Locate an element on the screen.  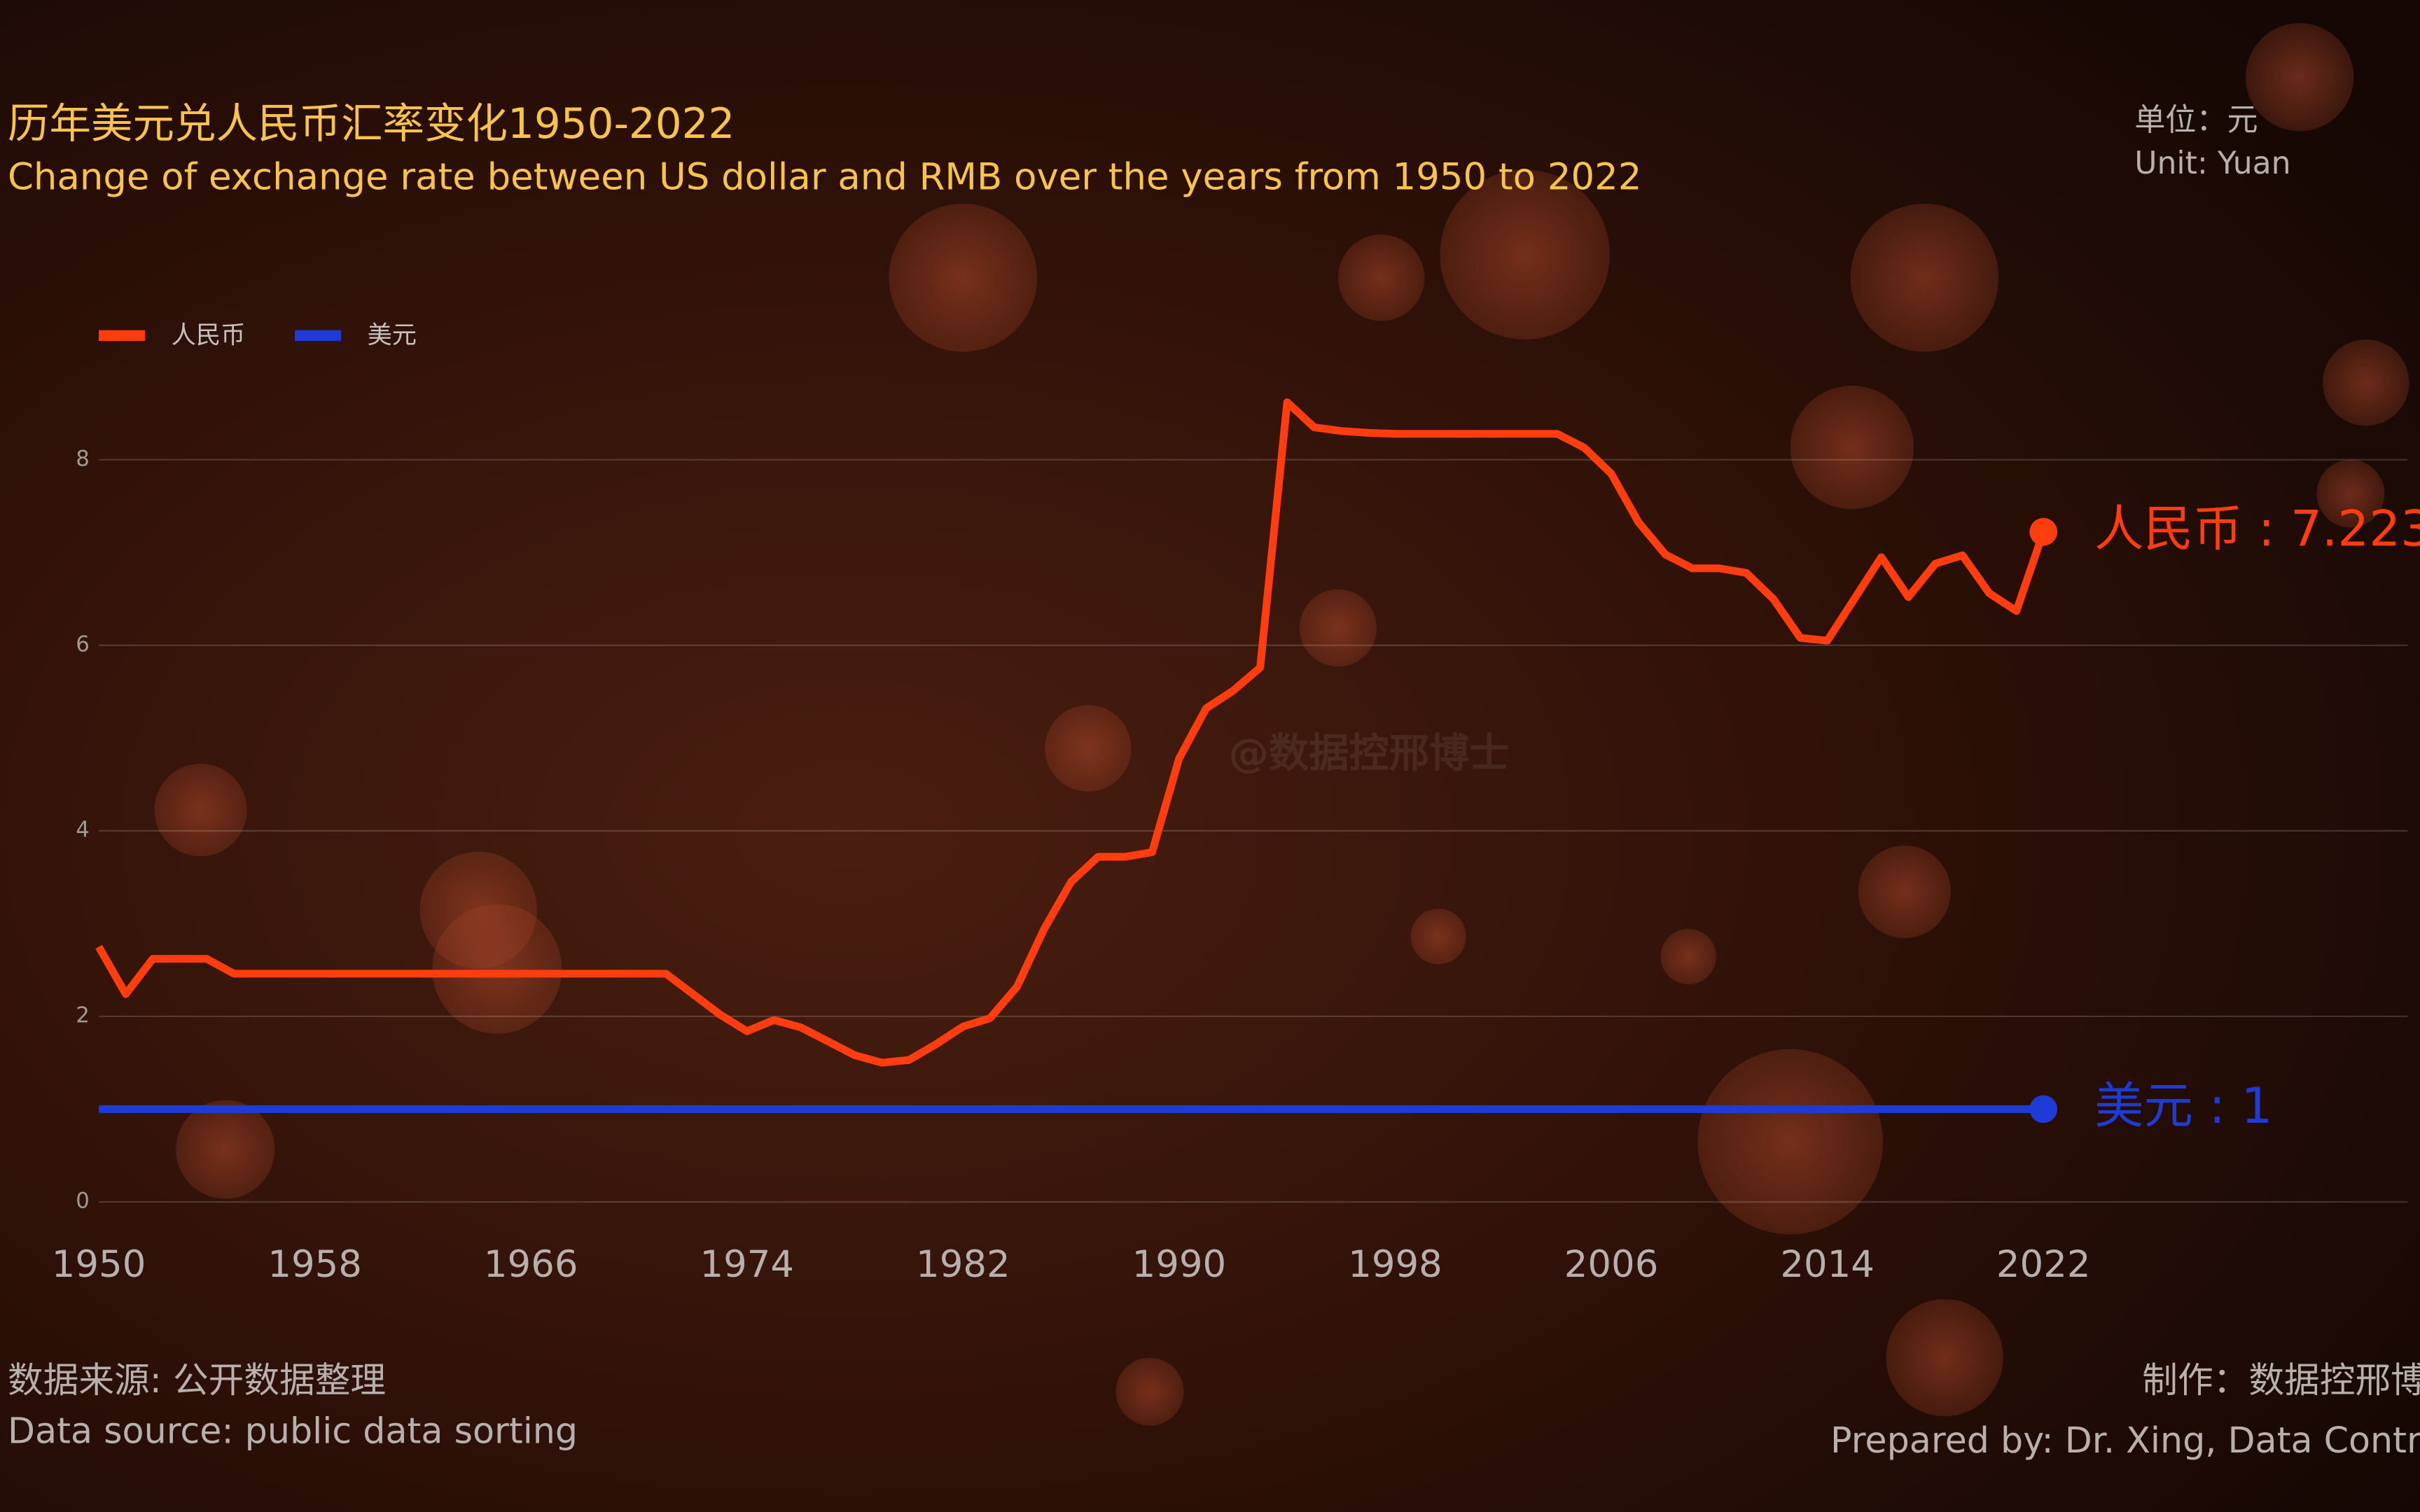
x-tick-label: 1966 is located at coordinates (531, 1264).